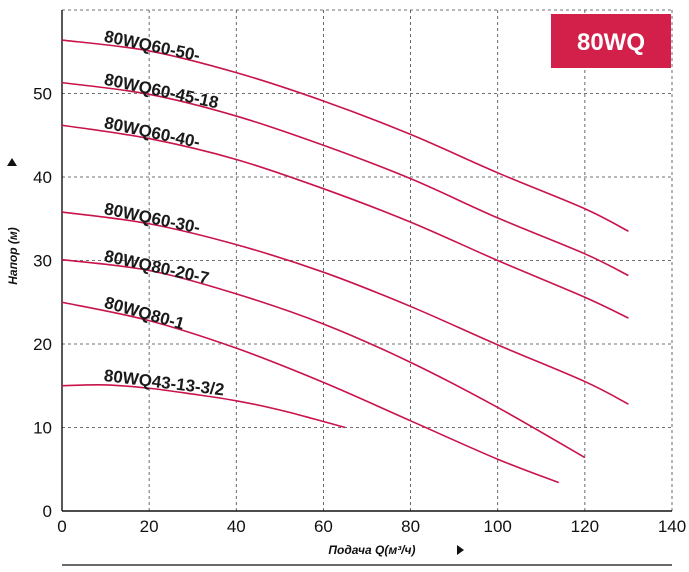 The height and width of the screenshot is (572, 689). I want to click on x-axis-arrow-icon, so click(460, 550).